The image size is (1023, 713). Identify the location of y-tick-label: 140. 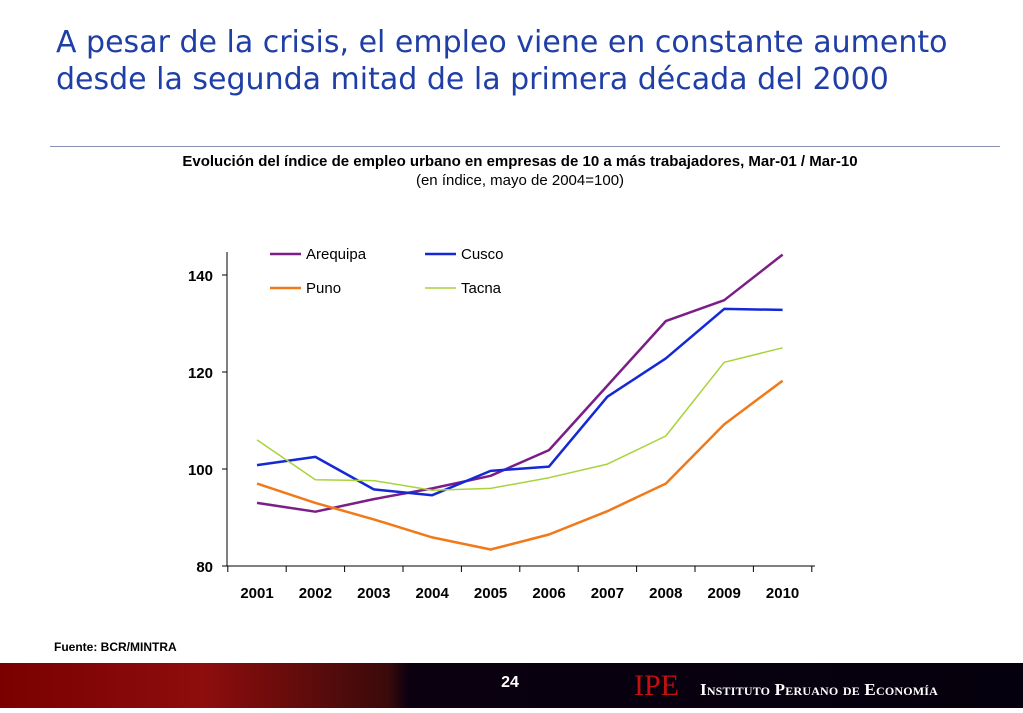
(200, 276).